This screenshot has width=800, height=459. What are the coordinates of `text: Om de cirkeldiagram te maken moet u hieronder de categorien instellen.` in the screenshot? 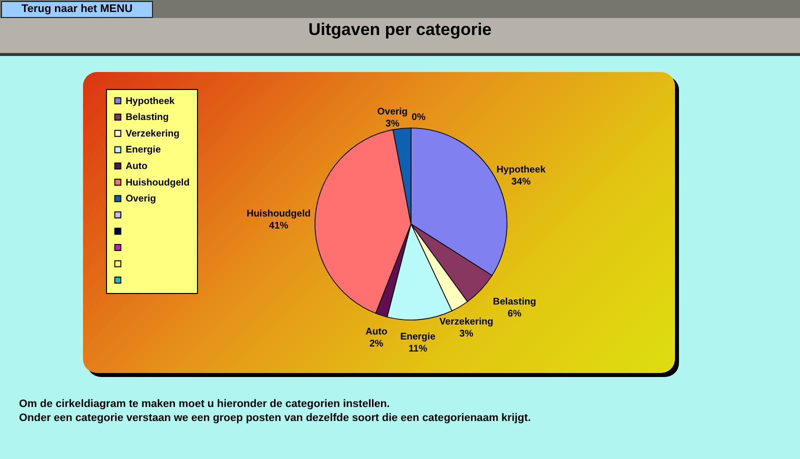 It's located at (205, 404).